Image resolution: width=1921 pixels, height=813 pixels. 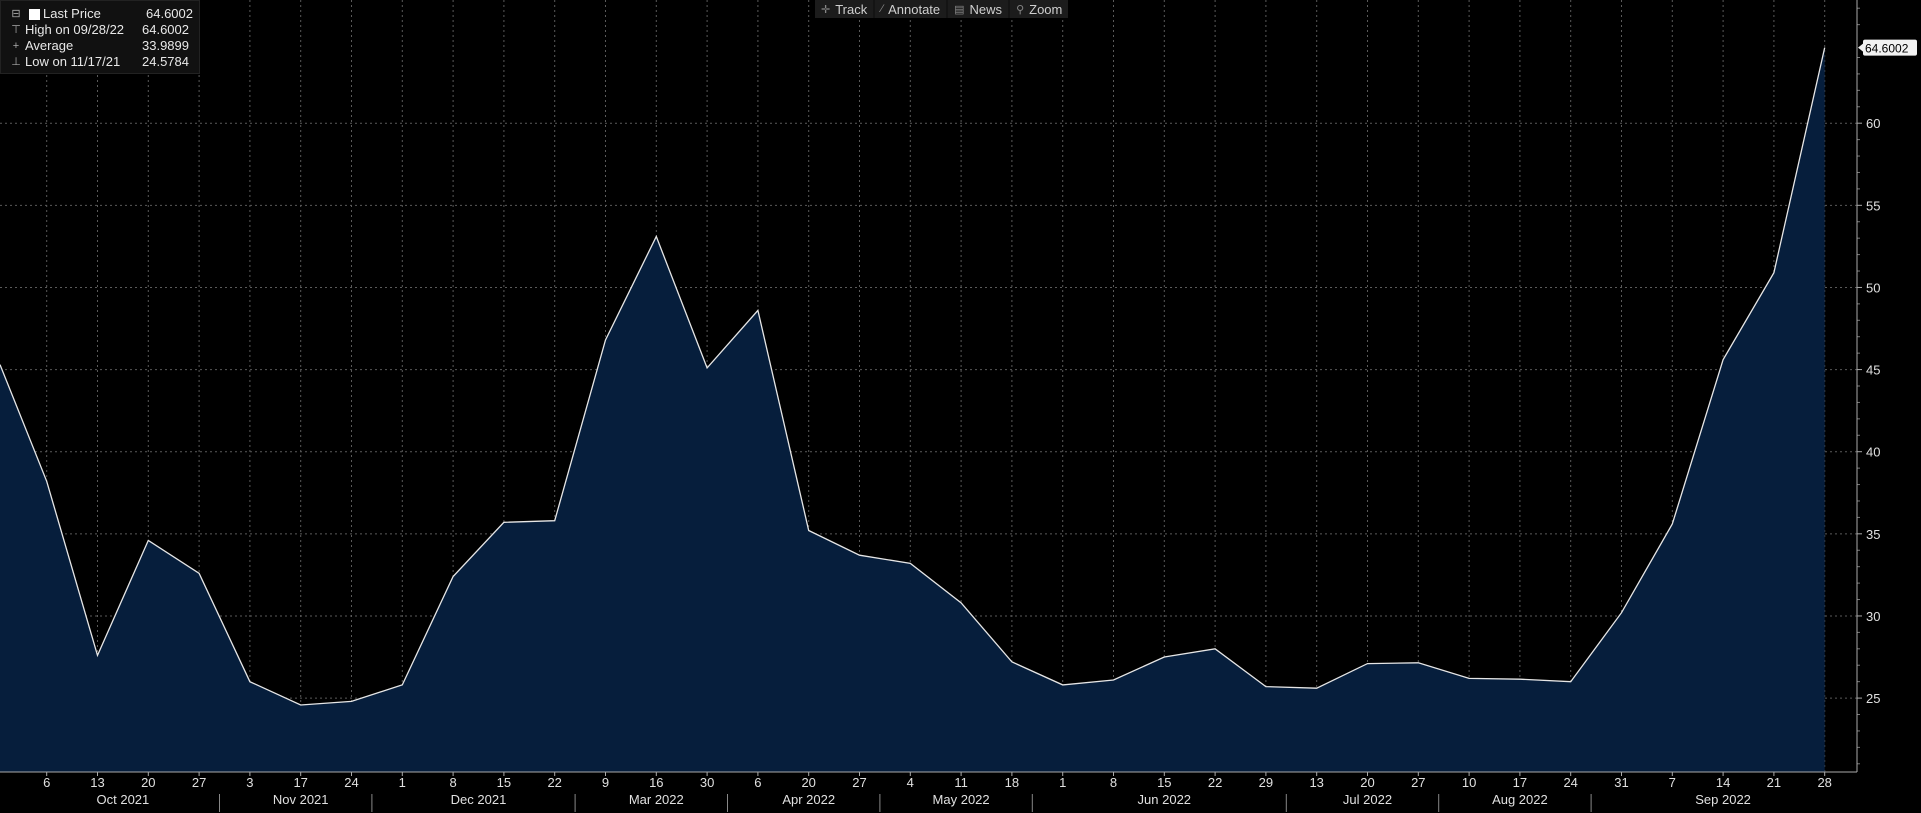 What do you see at coordinates (1873, 616) in the screenshot?
I see `y-tick-label: 30` at bounding box center [1873, 616].